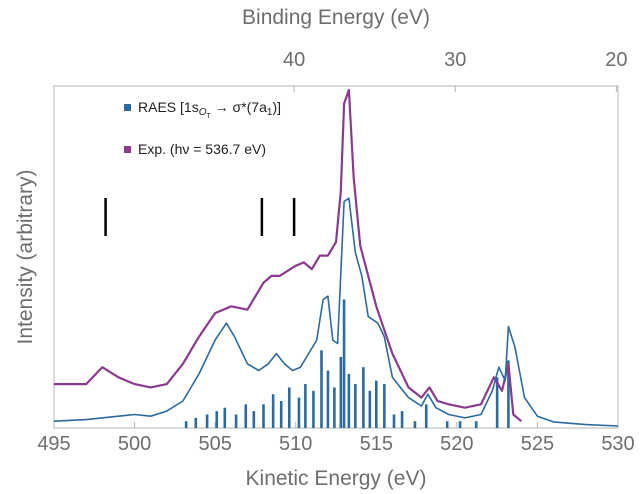 The image size is (642, 494). What do you see at coordinates (295, 444) in the screenshot?
I see `x-tick-label-510: 510` at bounding box center [295, 444].